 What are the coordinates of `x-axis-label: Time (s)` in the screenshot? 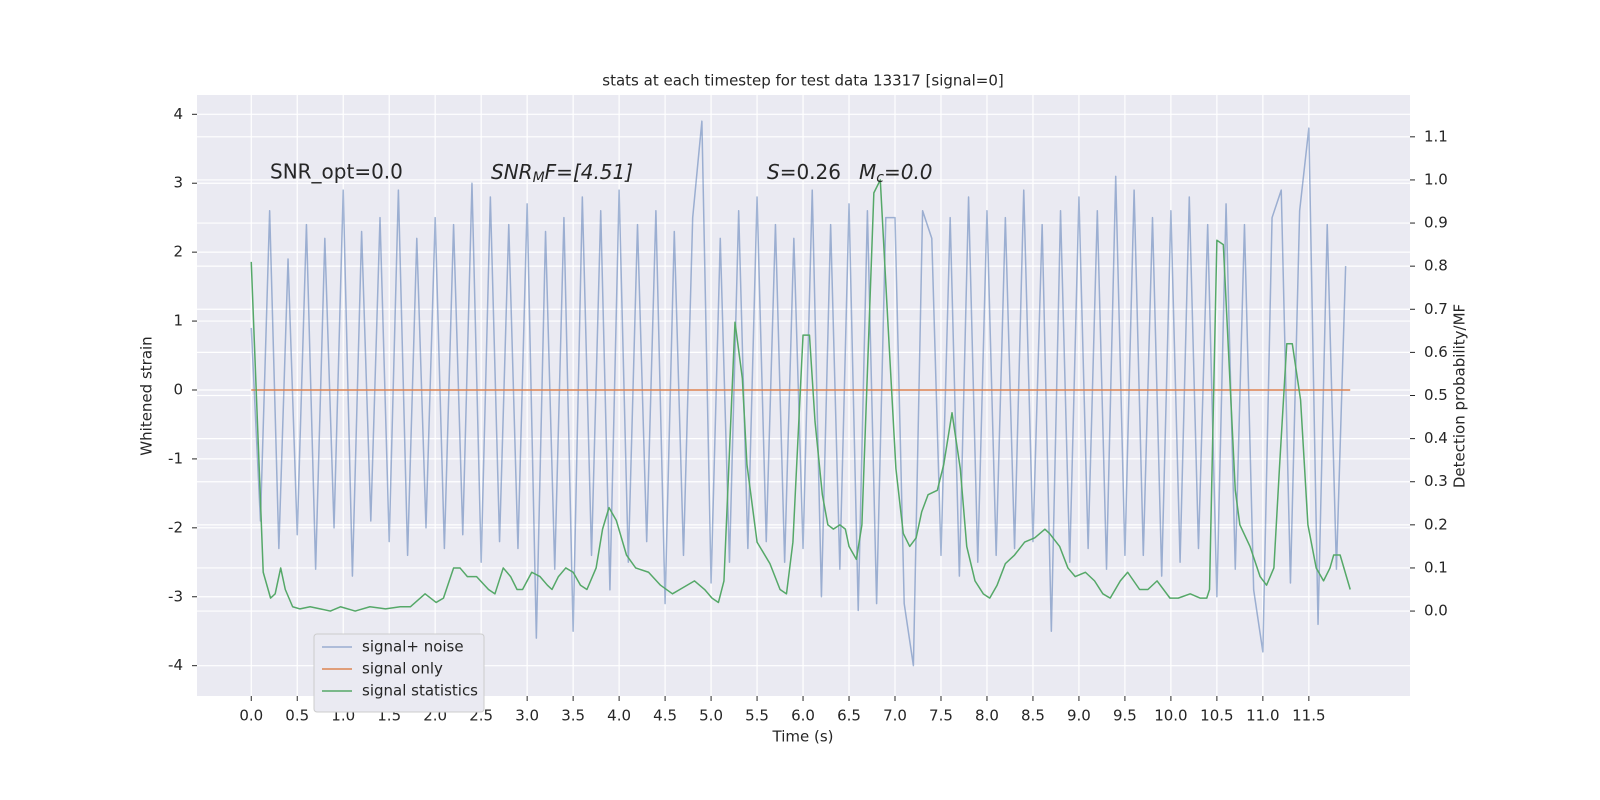 It's located at (803, 737).